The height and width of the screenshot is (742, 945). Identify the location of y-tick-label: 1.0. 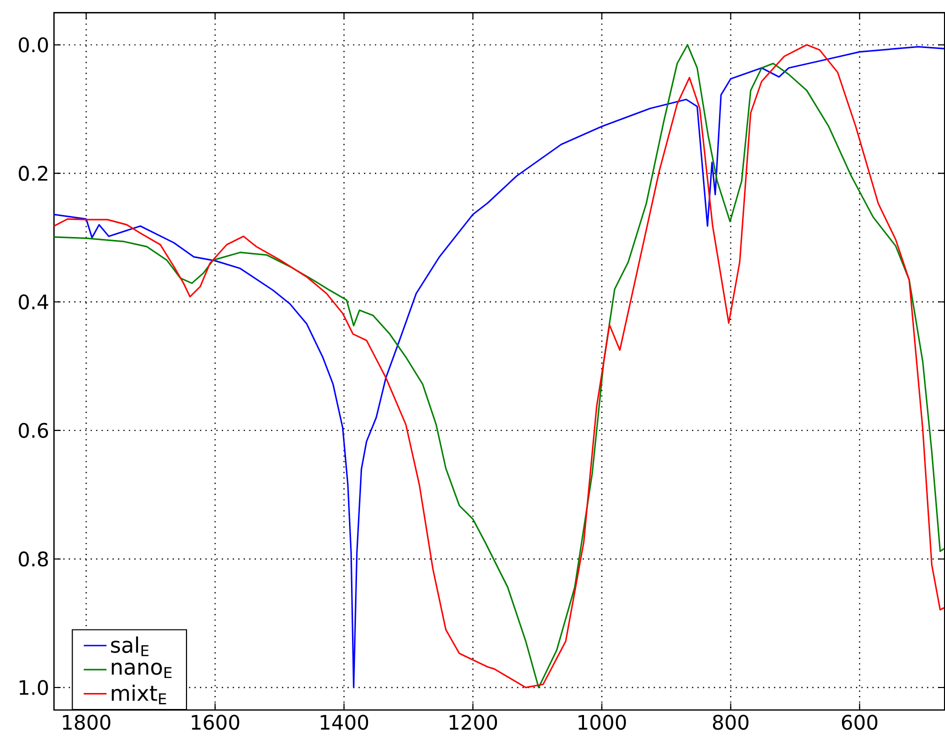
(34, 688).